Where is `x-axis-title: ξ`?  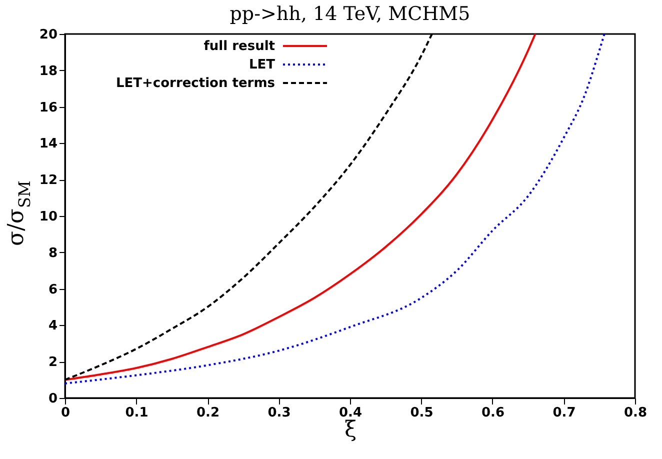 x-axis-title: ξ is located at coordinates (350, 430).